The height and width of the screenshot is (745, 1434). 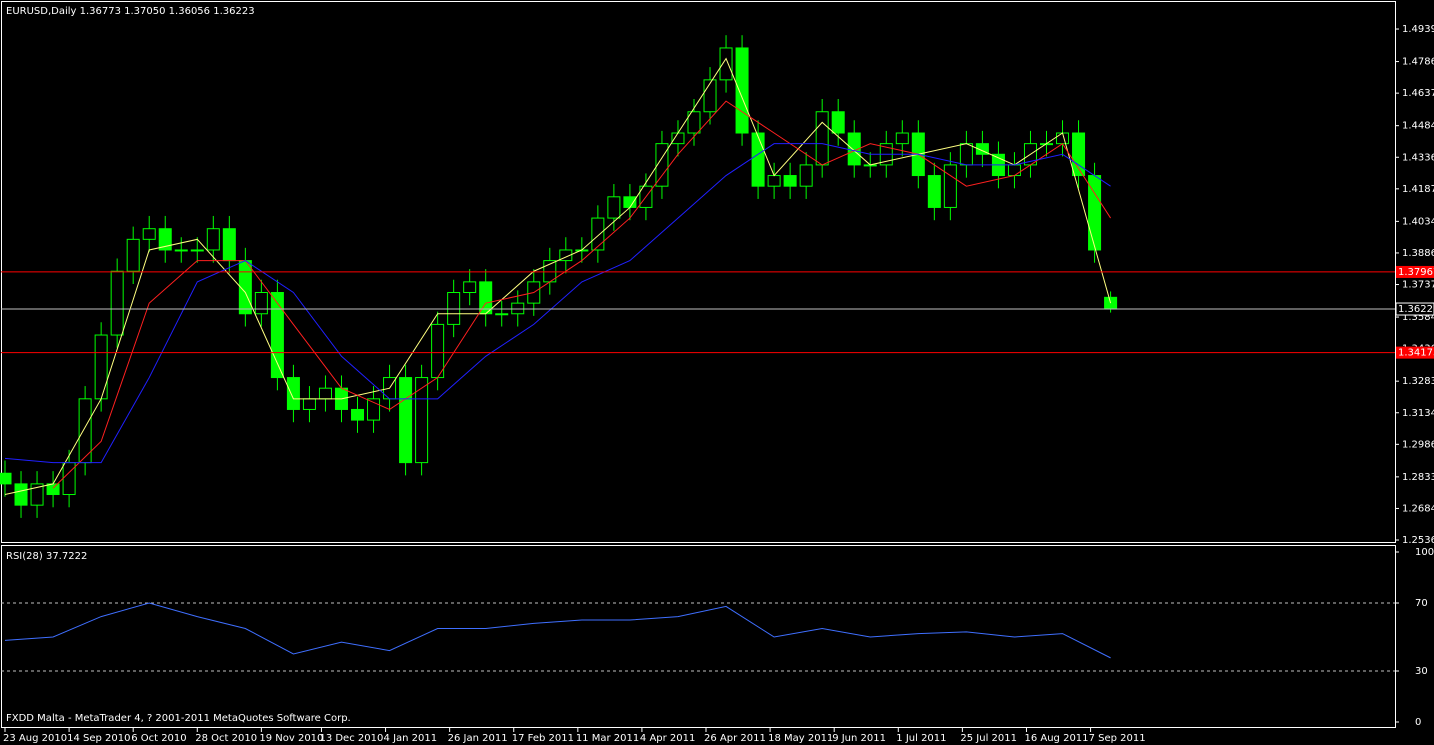 I want to click on x-tick-label: 26 Jan 2011, so click(x=478, y=738).